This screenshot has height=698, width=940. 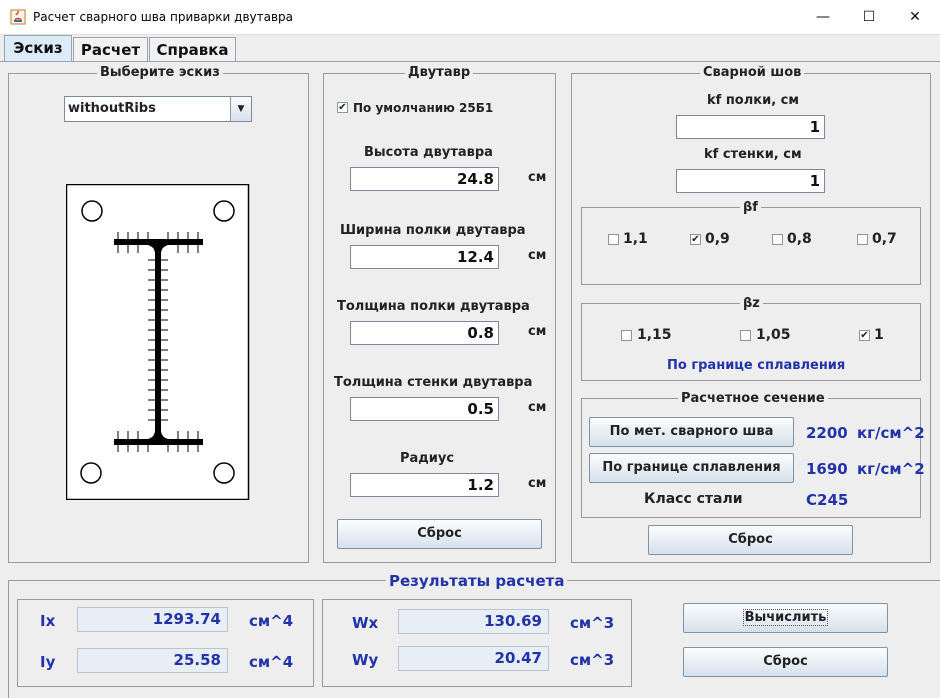 I want to click on sketch-group-title: Выберите эскиз, so click(x=160, y=72).